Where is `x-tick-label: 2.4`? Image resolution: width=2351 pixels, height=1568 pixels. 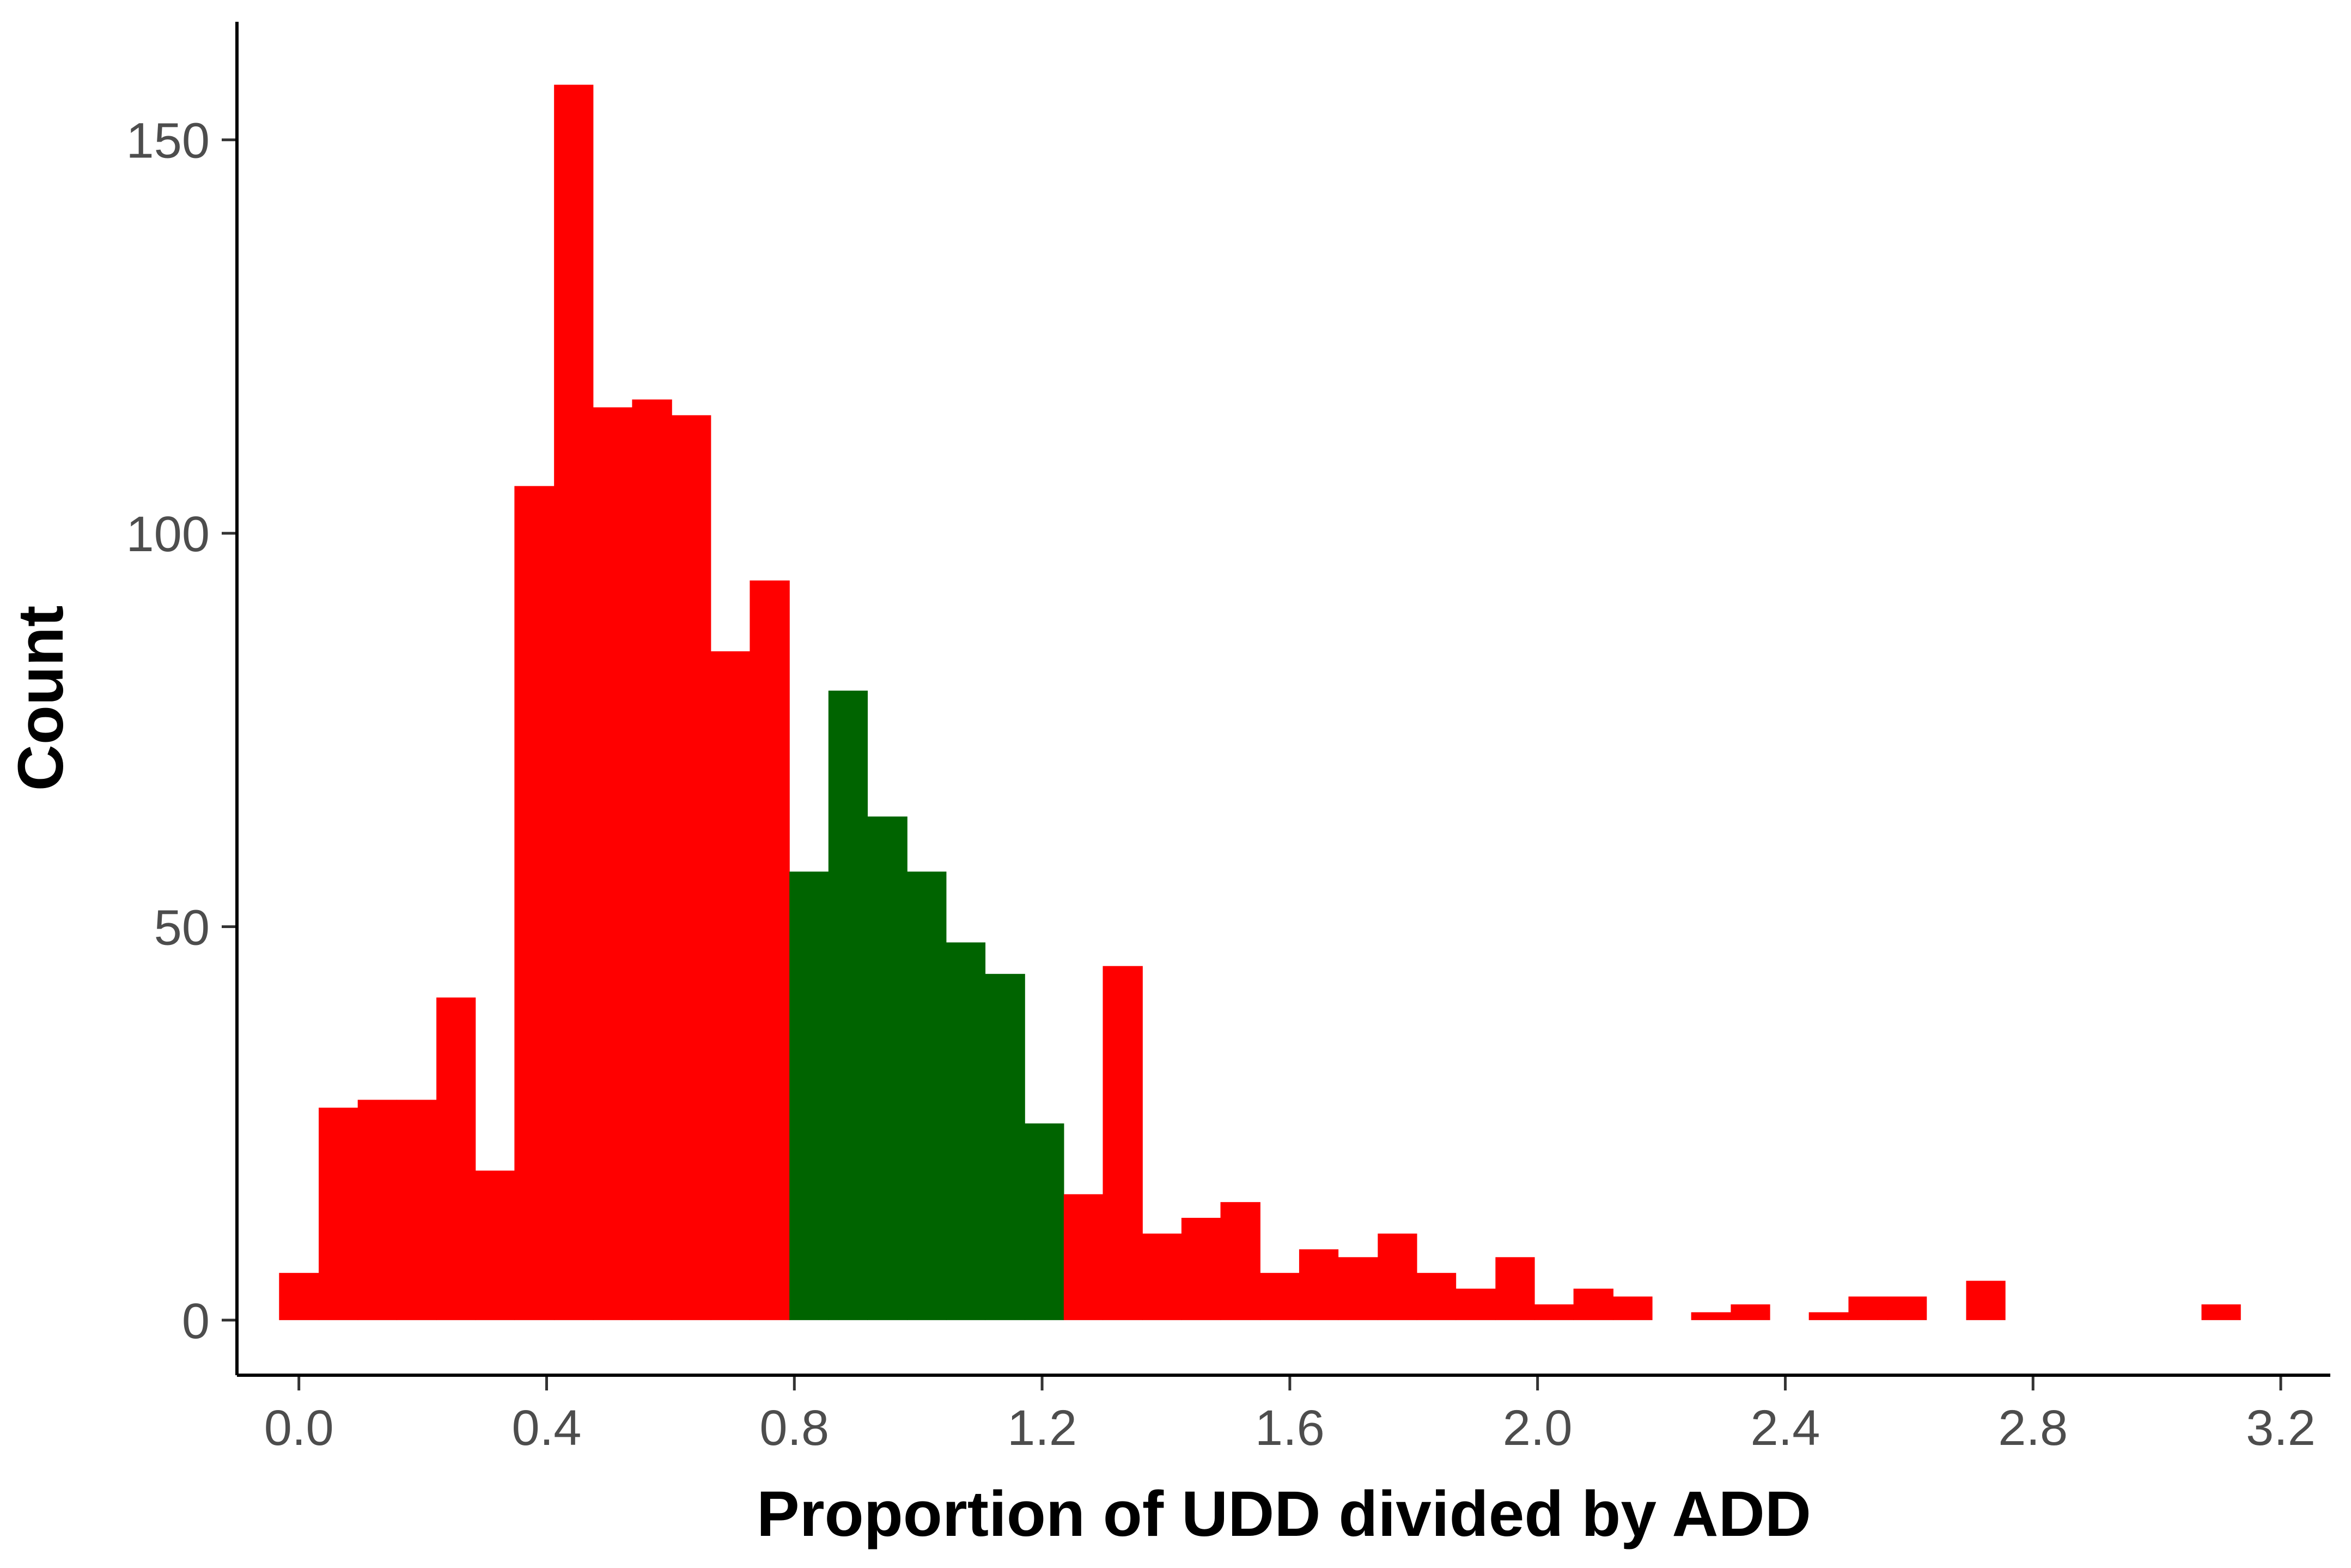 x-tick-label: 2.4 is located at coordinates (1786, 1428).